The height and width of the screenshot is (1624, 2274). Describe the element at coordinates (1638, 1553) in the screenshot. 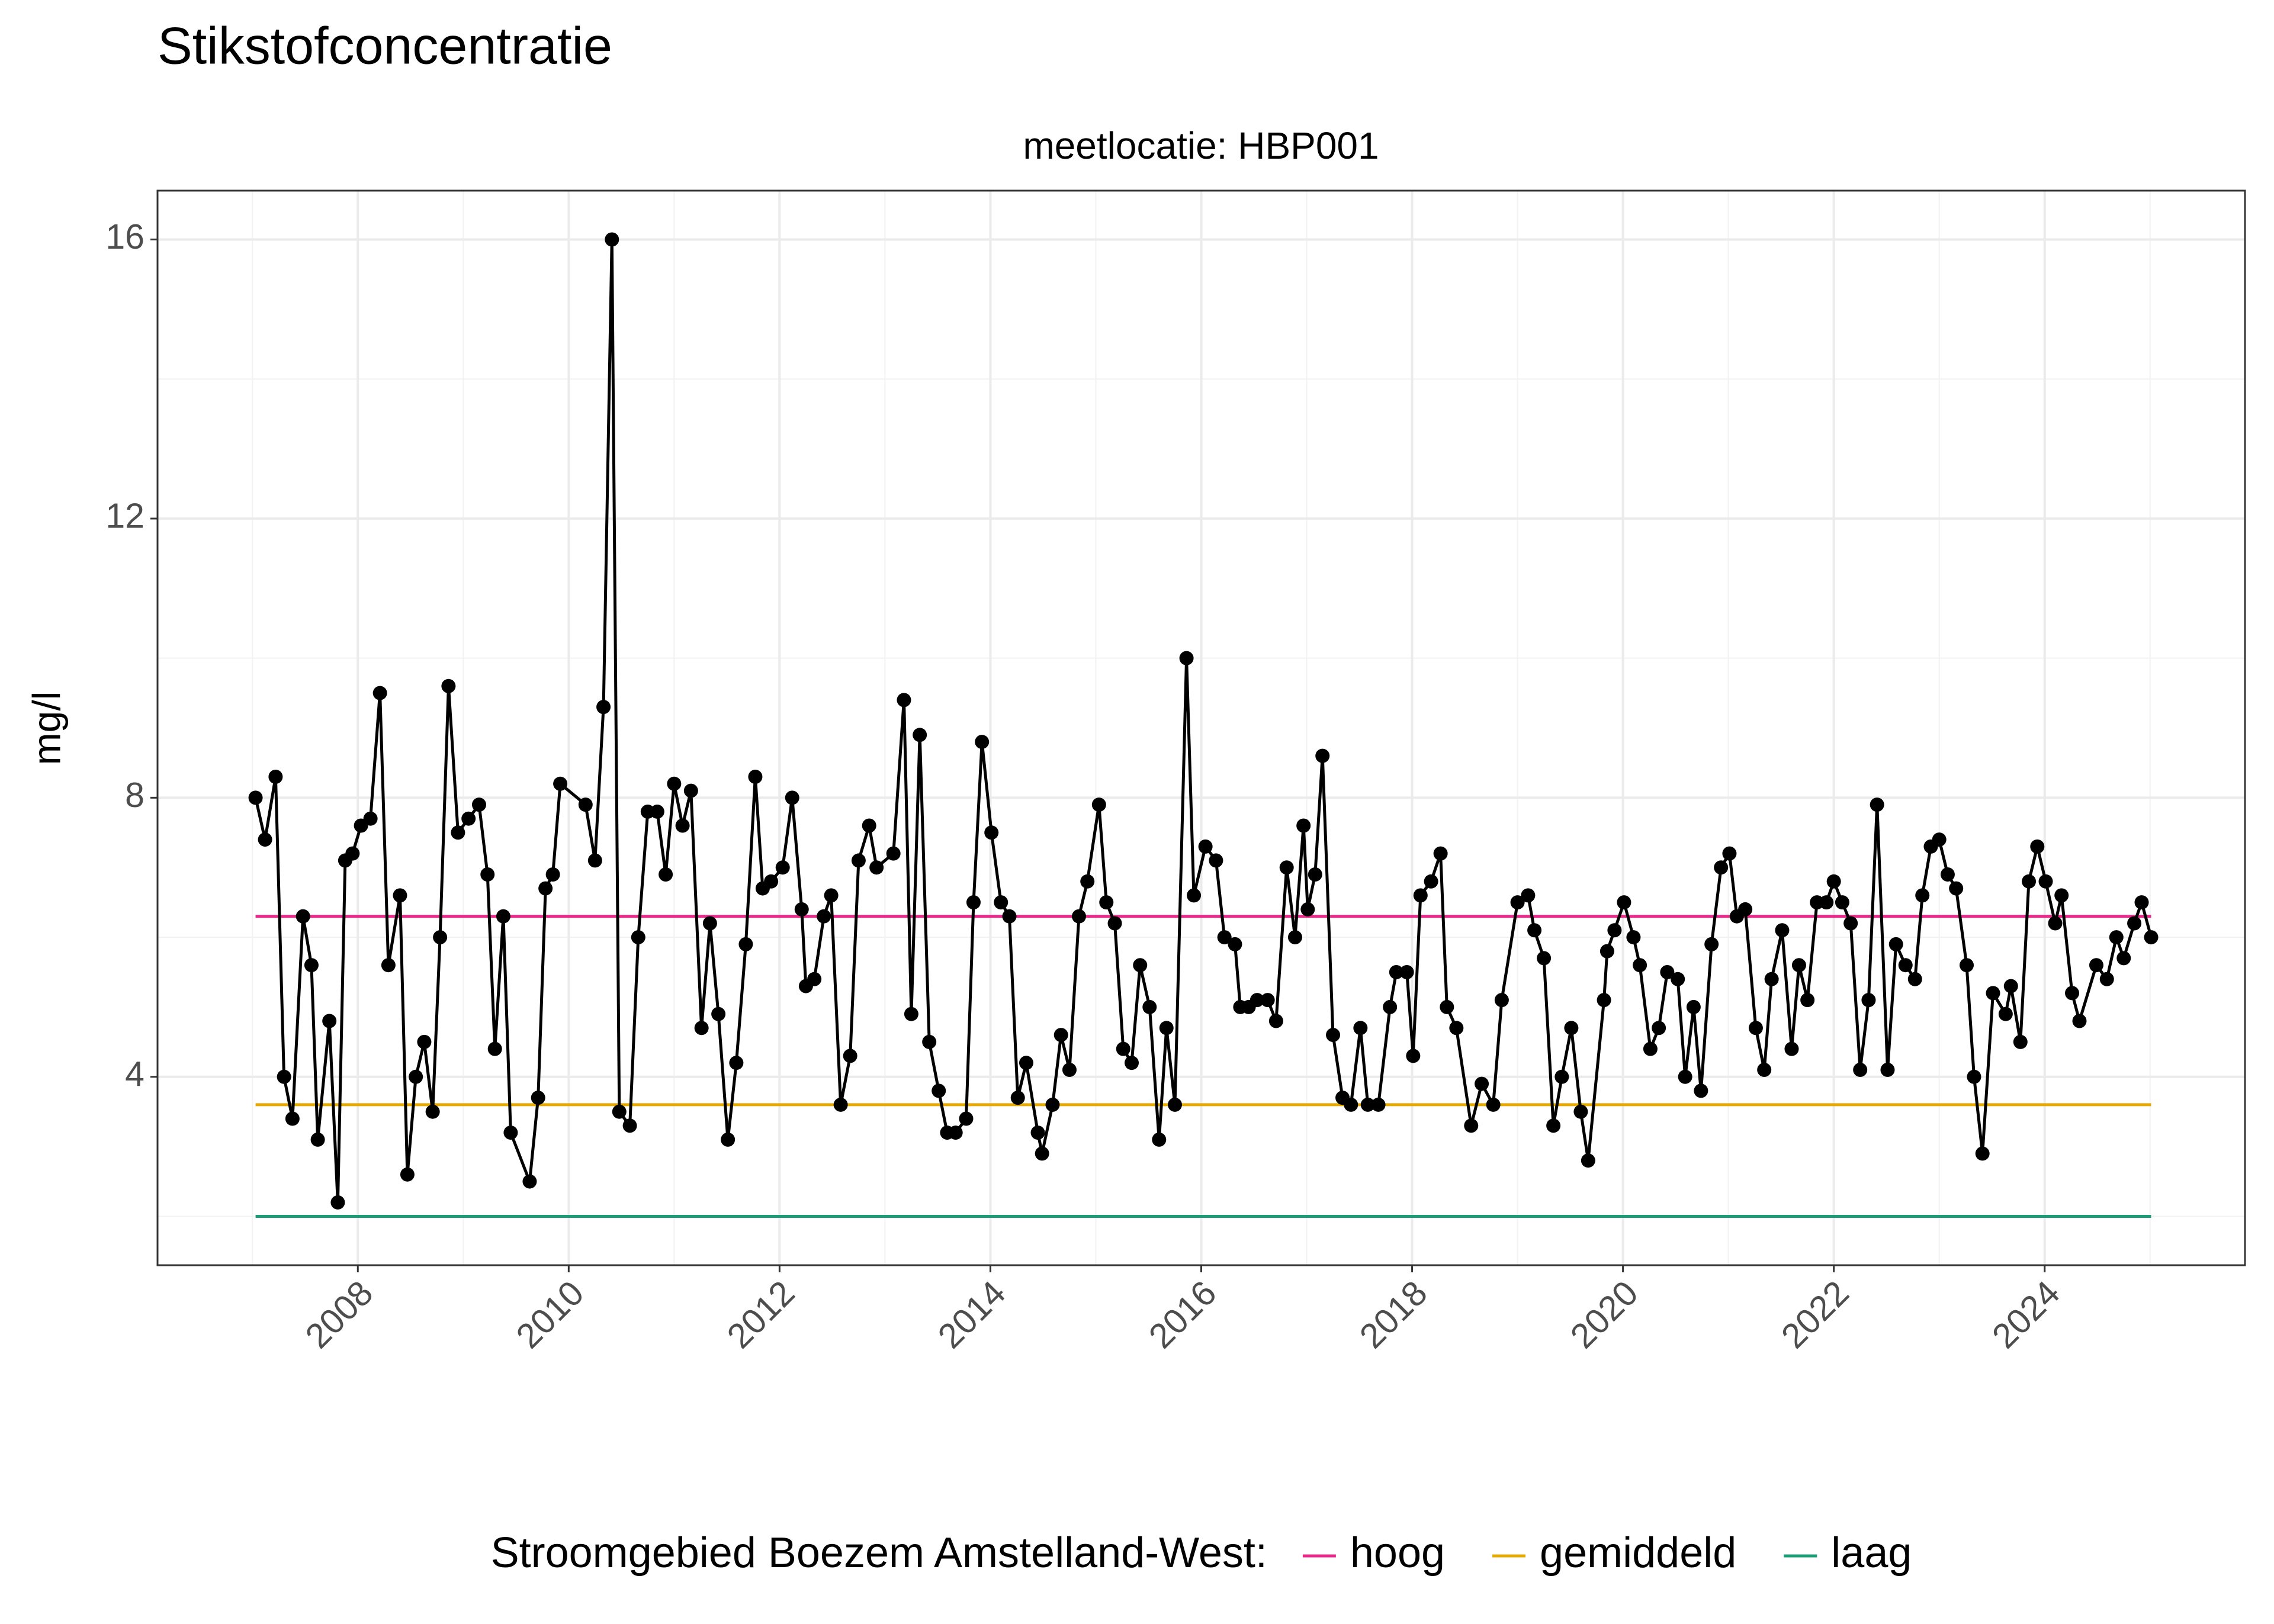

I see `legend-label: gemiddeld` at that location.